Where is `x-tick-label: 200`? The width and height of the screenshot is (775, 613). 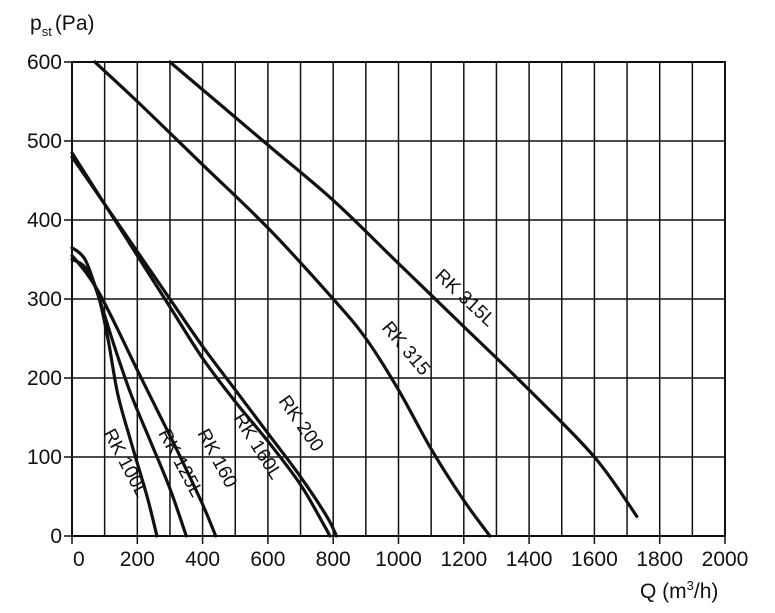 x-tick-label: 200 is located at coordinates (137, 559).